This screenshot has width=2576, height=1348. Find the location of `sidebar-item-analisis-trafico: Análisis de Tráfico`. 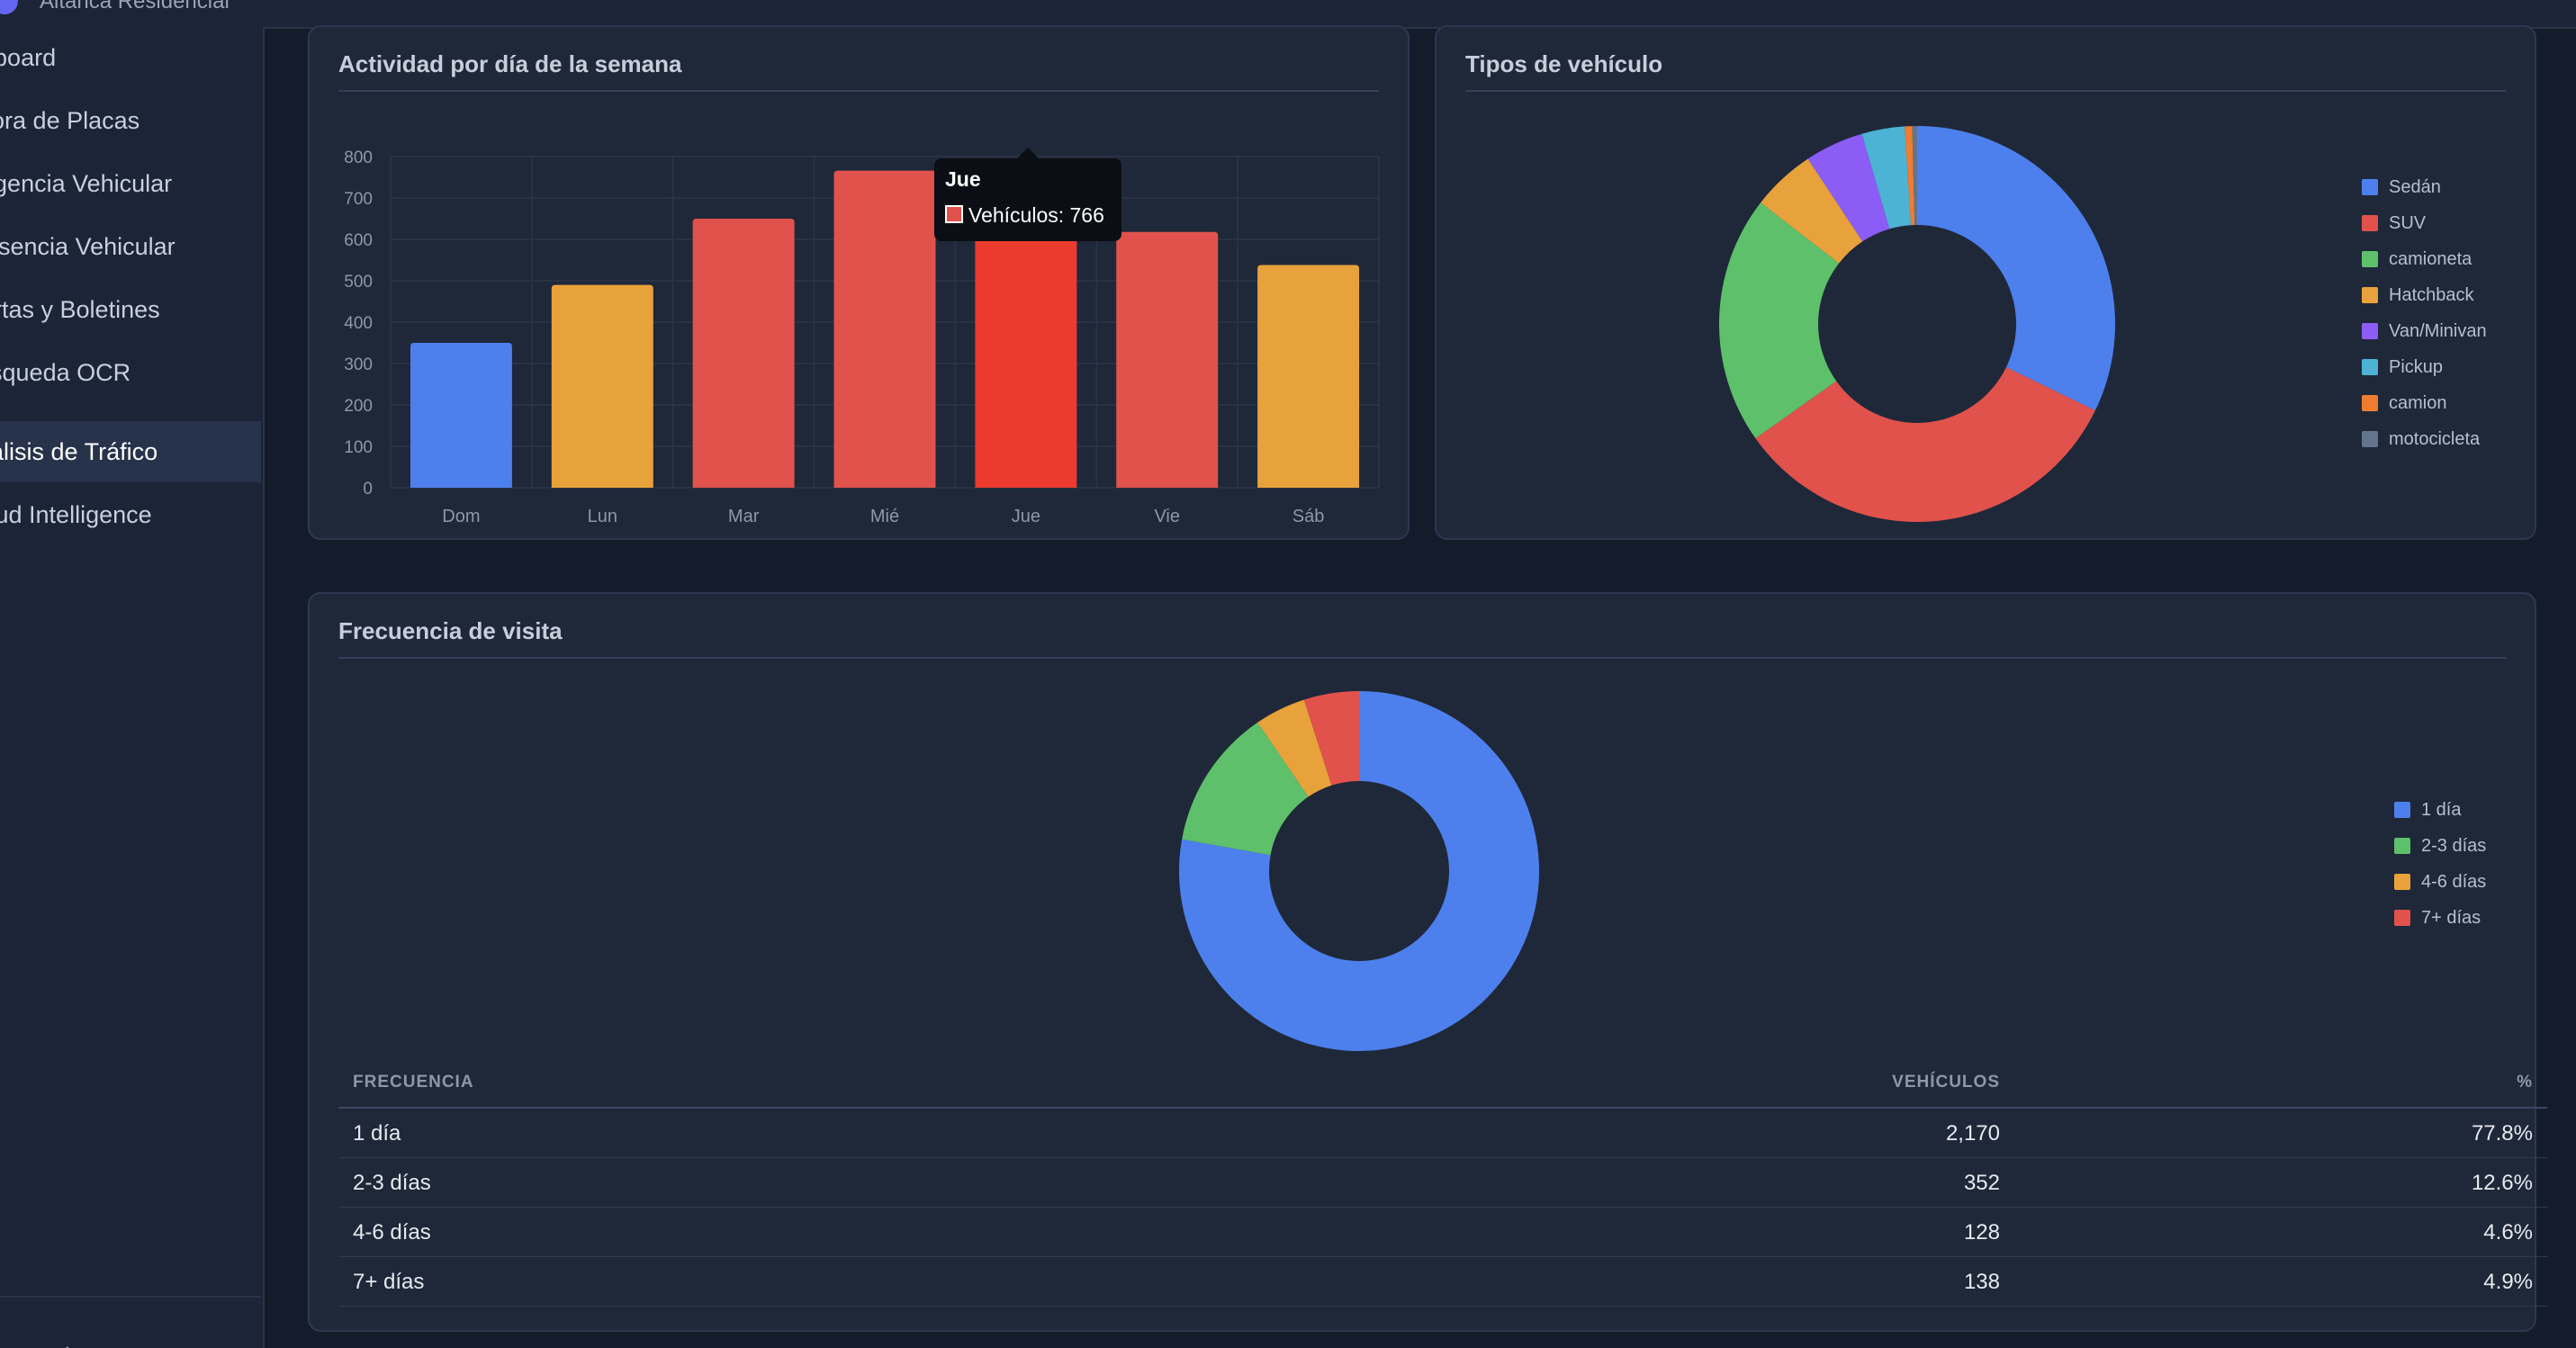

sidebar-item-analisis-trafico: Análisis de Tráfico is located at coordinates (130, 451).